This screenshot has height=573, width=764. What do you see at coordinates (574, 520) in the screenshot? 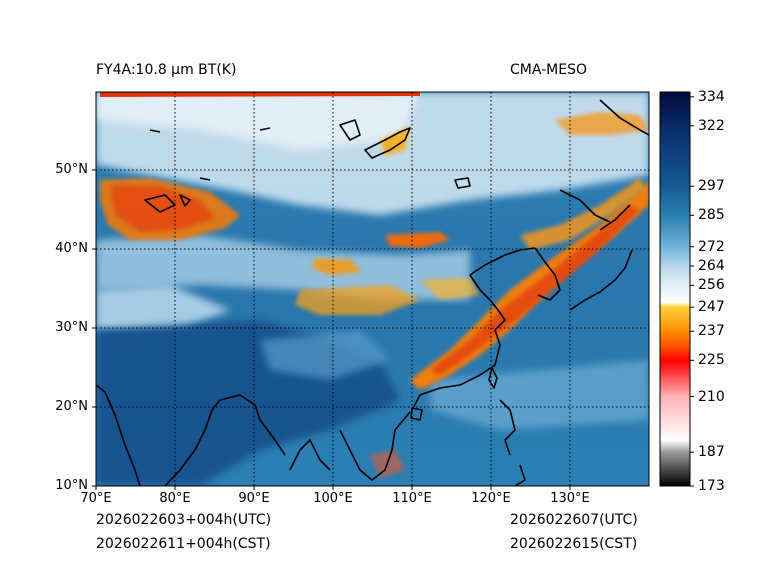
I see `valid-time-utc: 2026022607(UTC)` at bounding box center [574, 520].